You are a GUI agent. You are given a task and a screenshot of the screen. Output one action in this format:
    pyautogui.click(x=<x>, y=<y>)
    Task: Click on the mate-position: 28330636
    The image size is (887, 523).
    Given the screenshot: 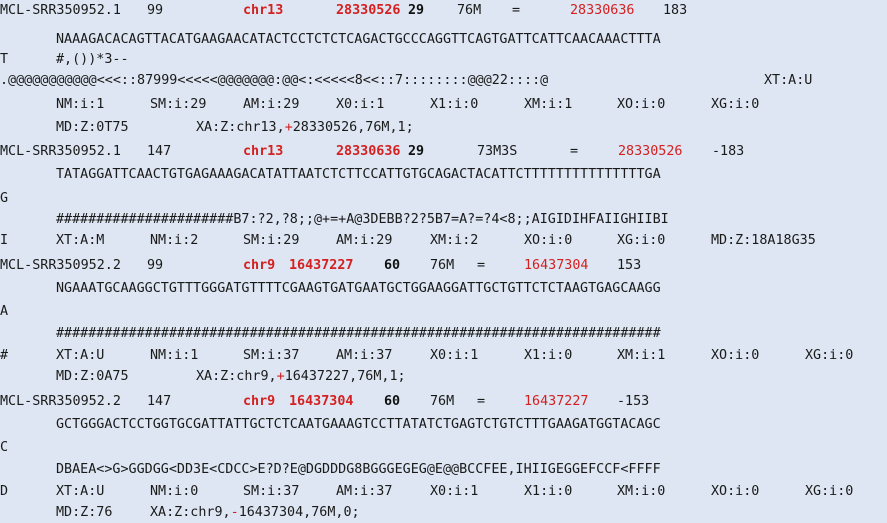 What is the action you would take?
    pyautogui.click(x=602, y=10)
    